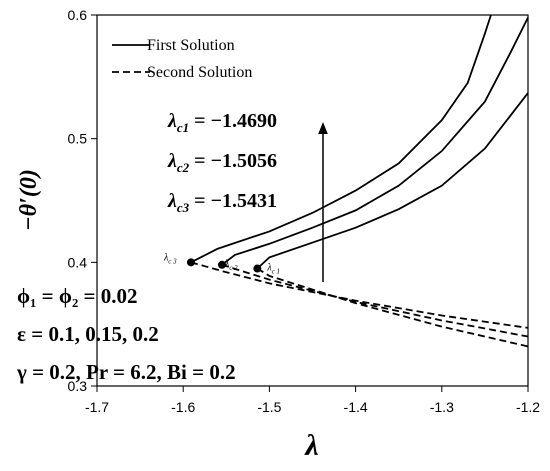 Image resolution: width=550 pixels, height=471 pixels. Describe the element at coordinates (528, 407) in the screenshot. I see `x-tick-label: -1.2` at that location.